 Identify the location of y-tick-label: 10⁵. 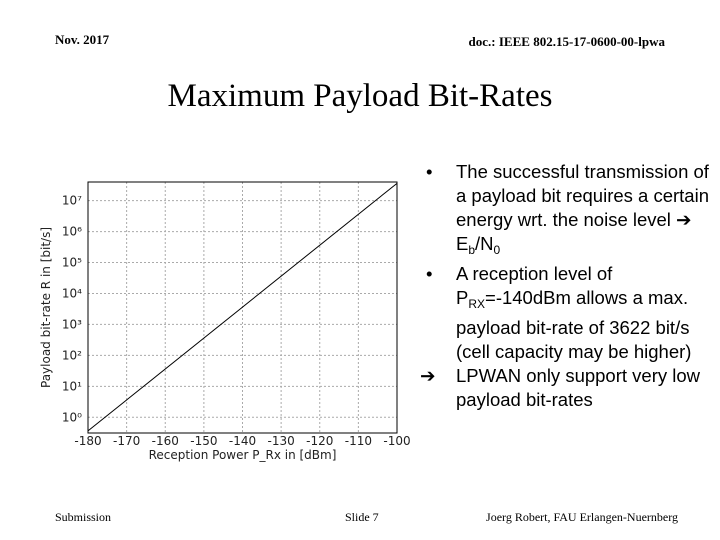
(72, 263).